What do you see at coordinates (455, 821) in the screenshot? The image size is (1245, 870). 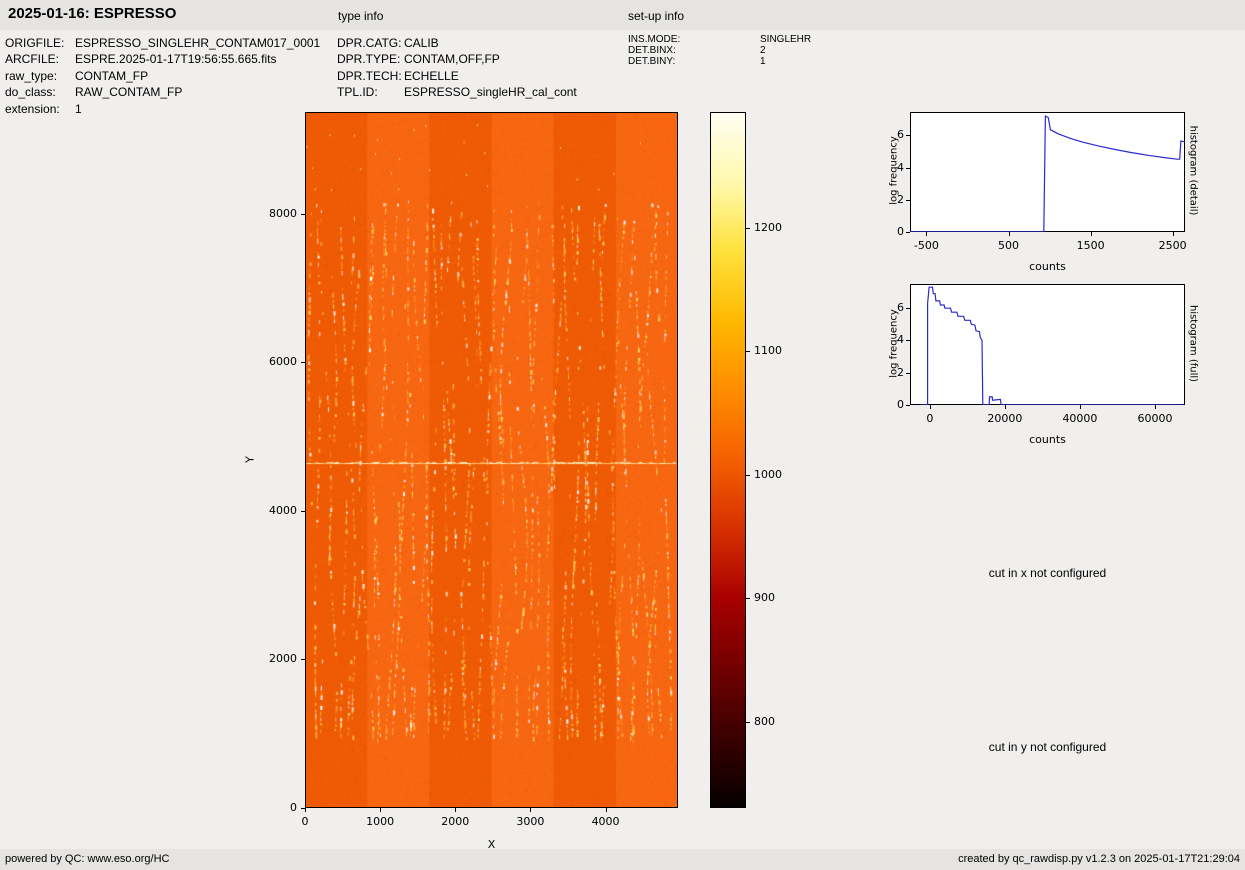 I see `x-tick-label: 2000` at bounding box center [455, 821].